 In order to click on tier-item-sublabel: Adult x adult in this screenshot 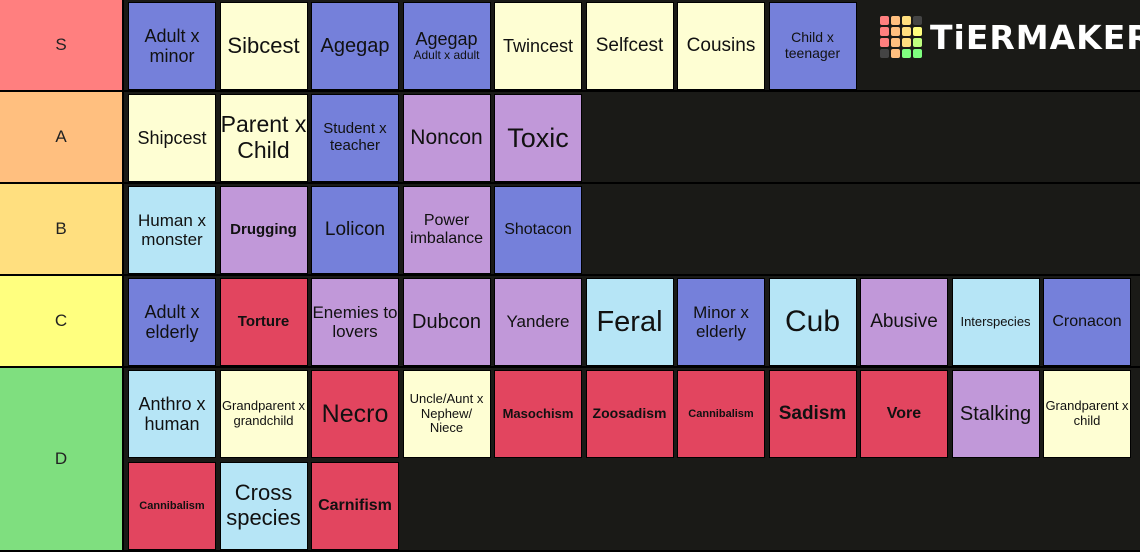, I will do `click(446, 55)`.